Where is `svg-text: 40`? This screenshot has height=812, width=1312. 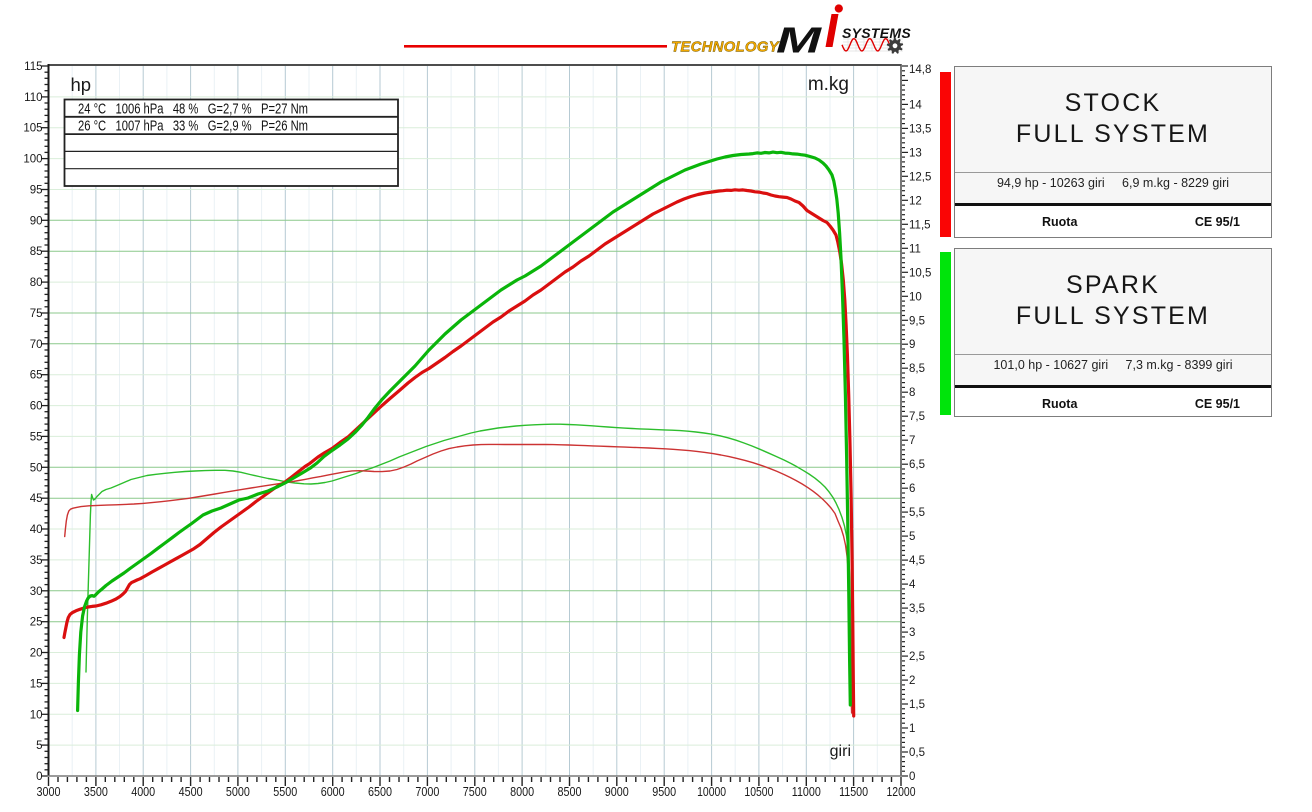 svg-text: 40 is located at coordinates (36, 530).